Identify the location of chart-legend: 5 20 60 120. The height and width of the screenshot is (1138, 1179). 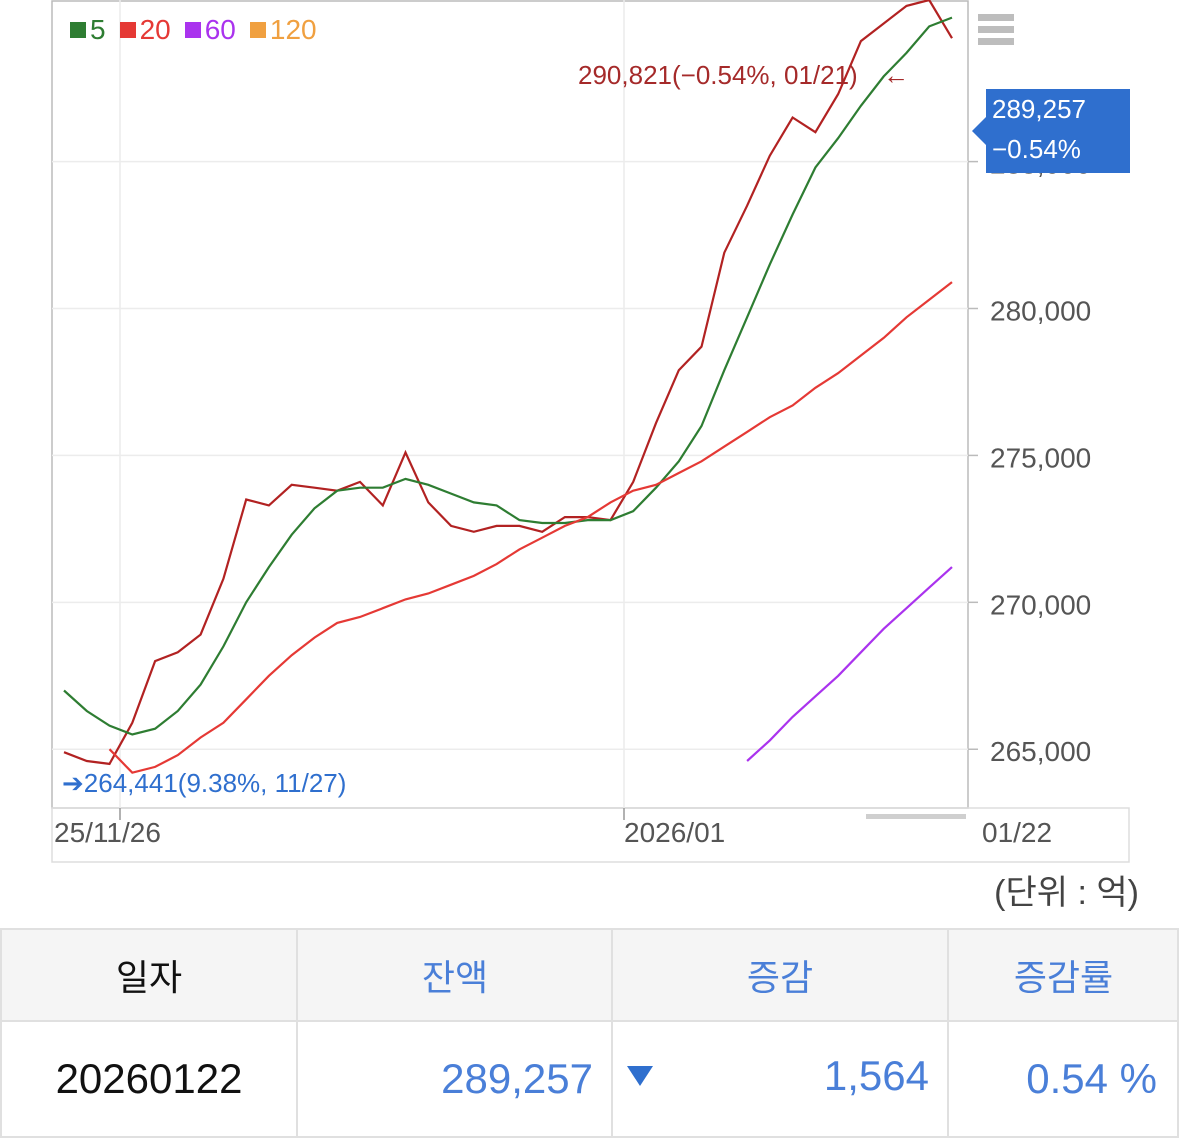
(193, 30).